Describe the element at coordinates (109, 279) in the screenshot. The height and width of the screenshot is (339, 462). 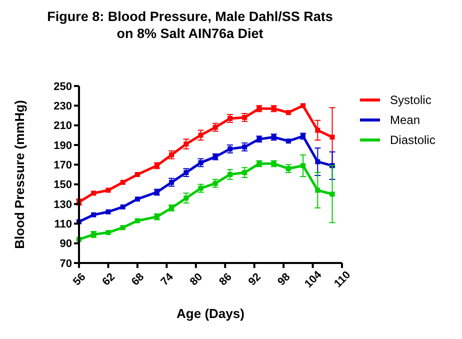
I see `x-tick-label: 62` at that location.